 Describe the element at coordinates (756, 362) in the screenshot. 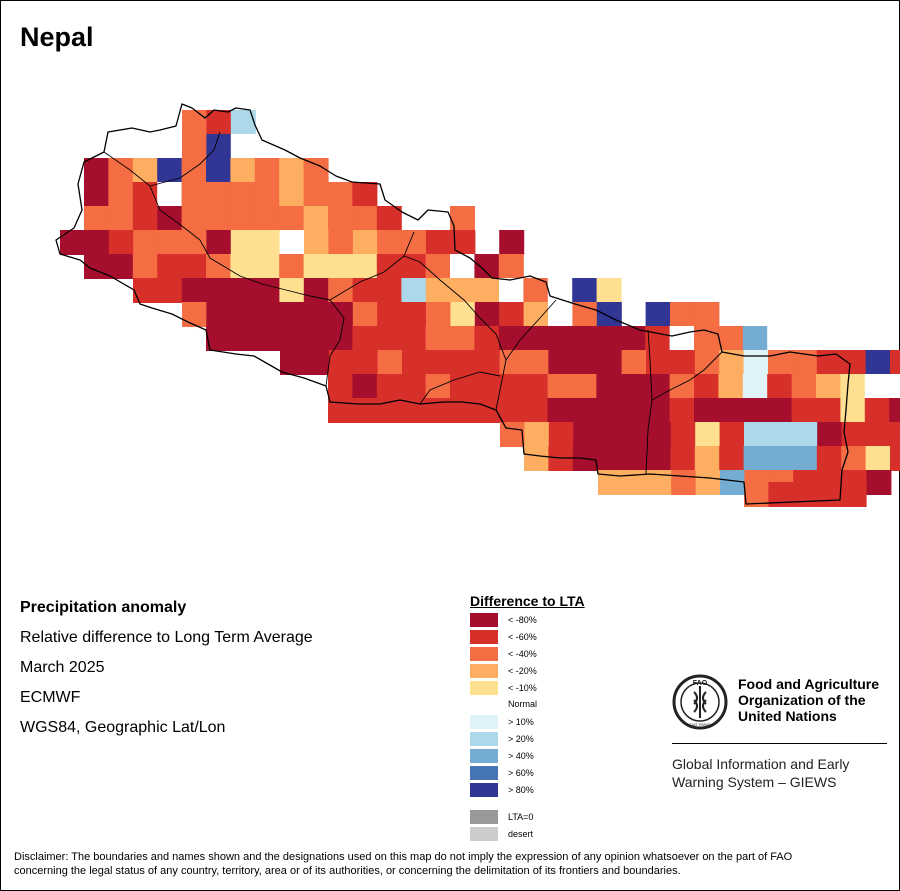

I see `anomaly-cell-p10` at that location.